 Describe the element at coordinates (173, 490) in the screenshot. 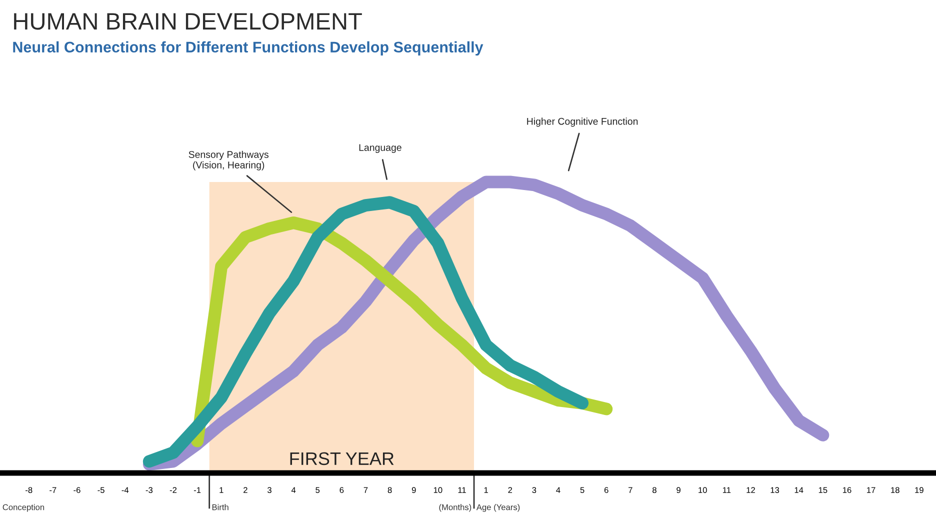

I see `x-tick-label: -2` at that location.